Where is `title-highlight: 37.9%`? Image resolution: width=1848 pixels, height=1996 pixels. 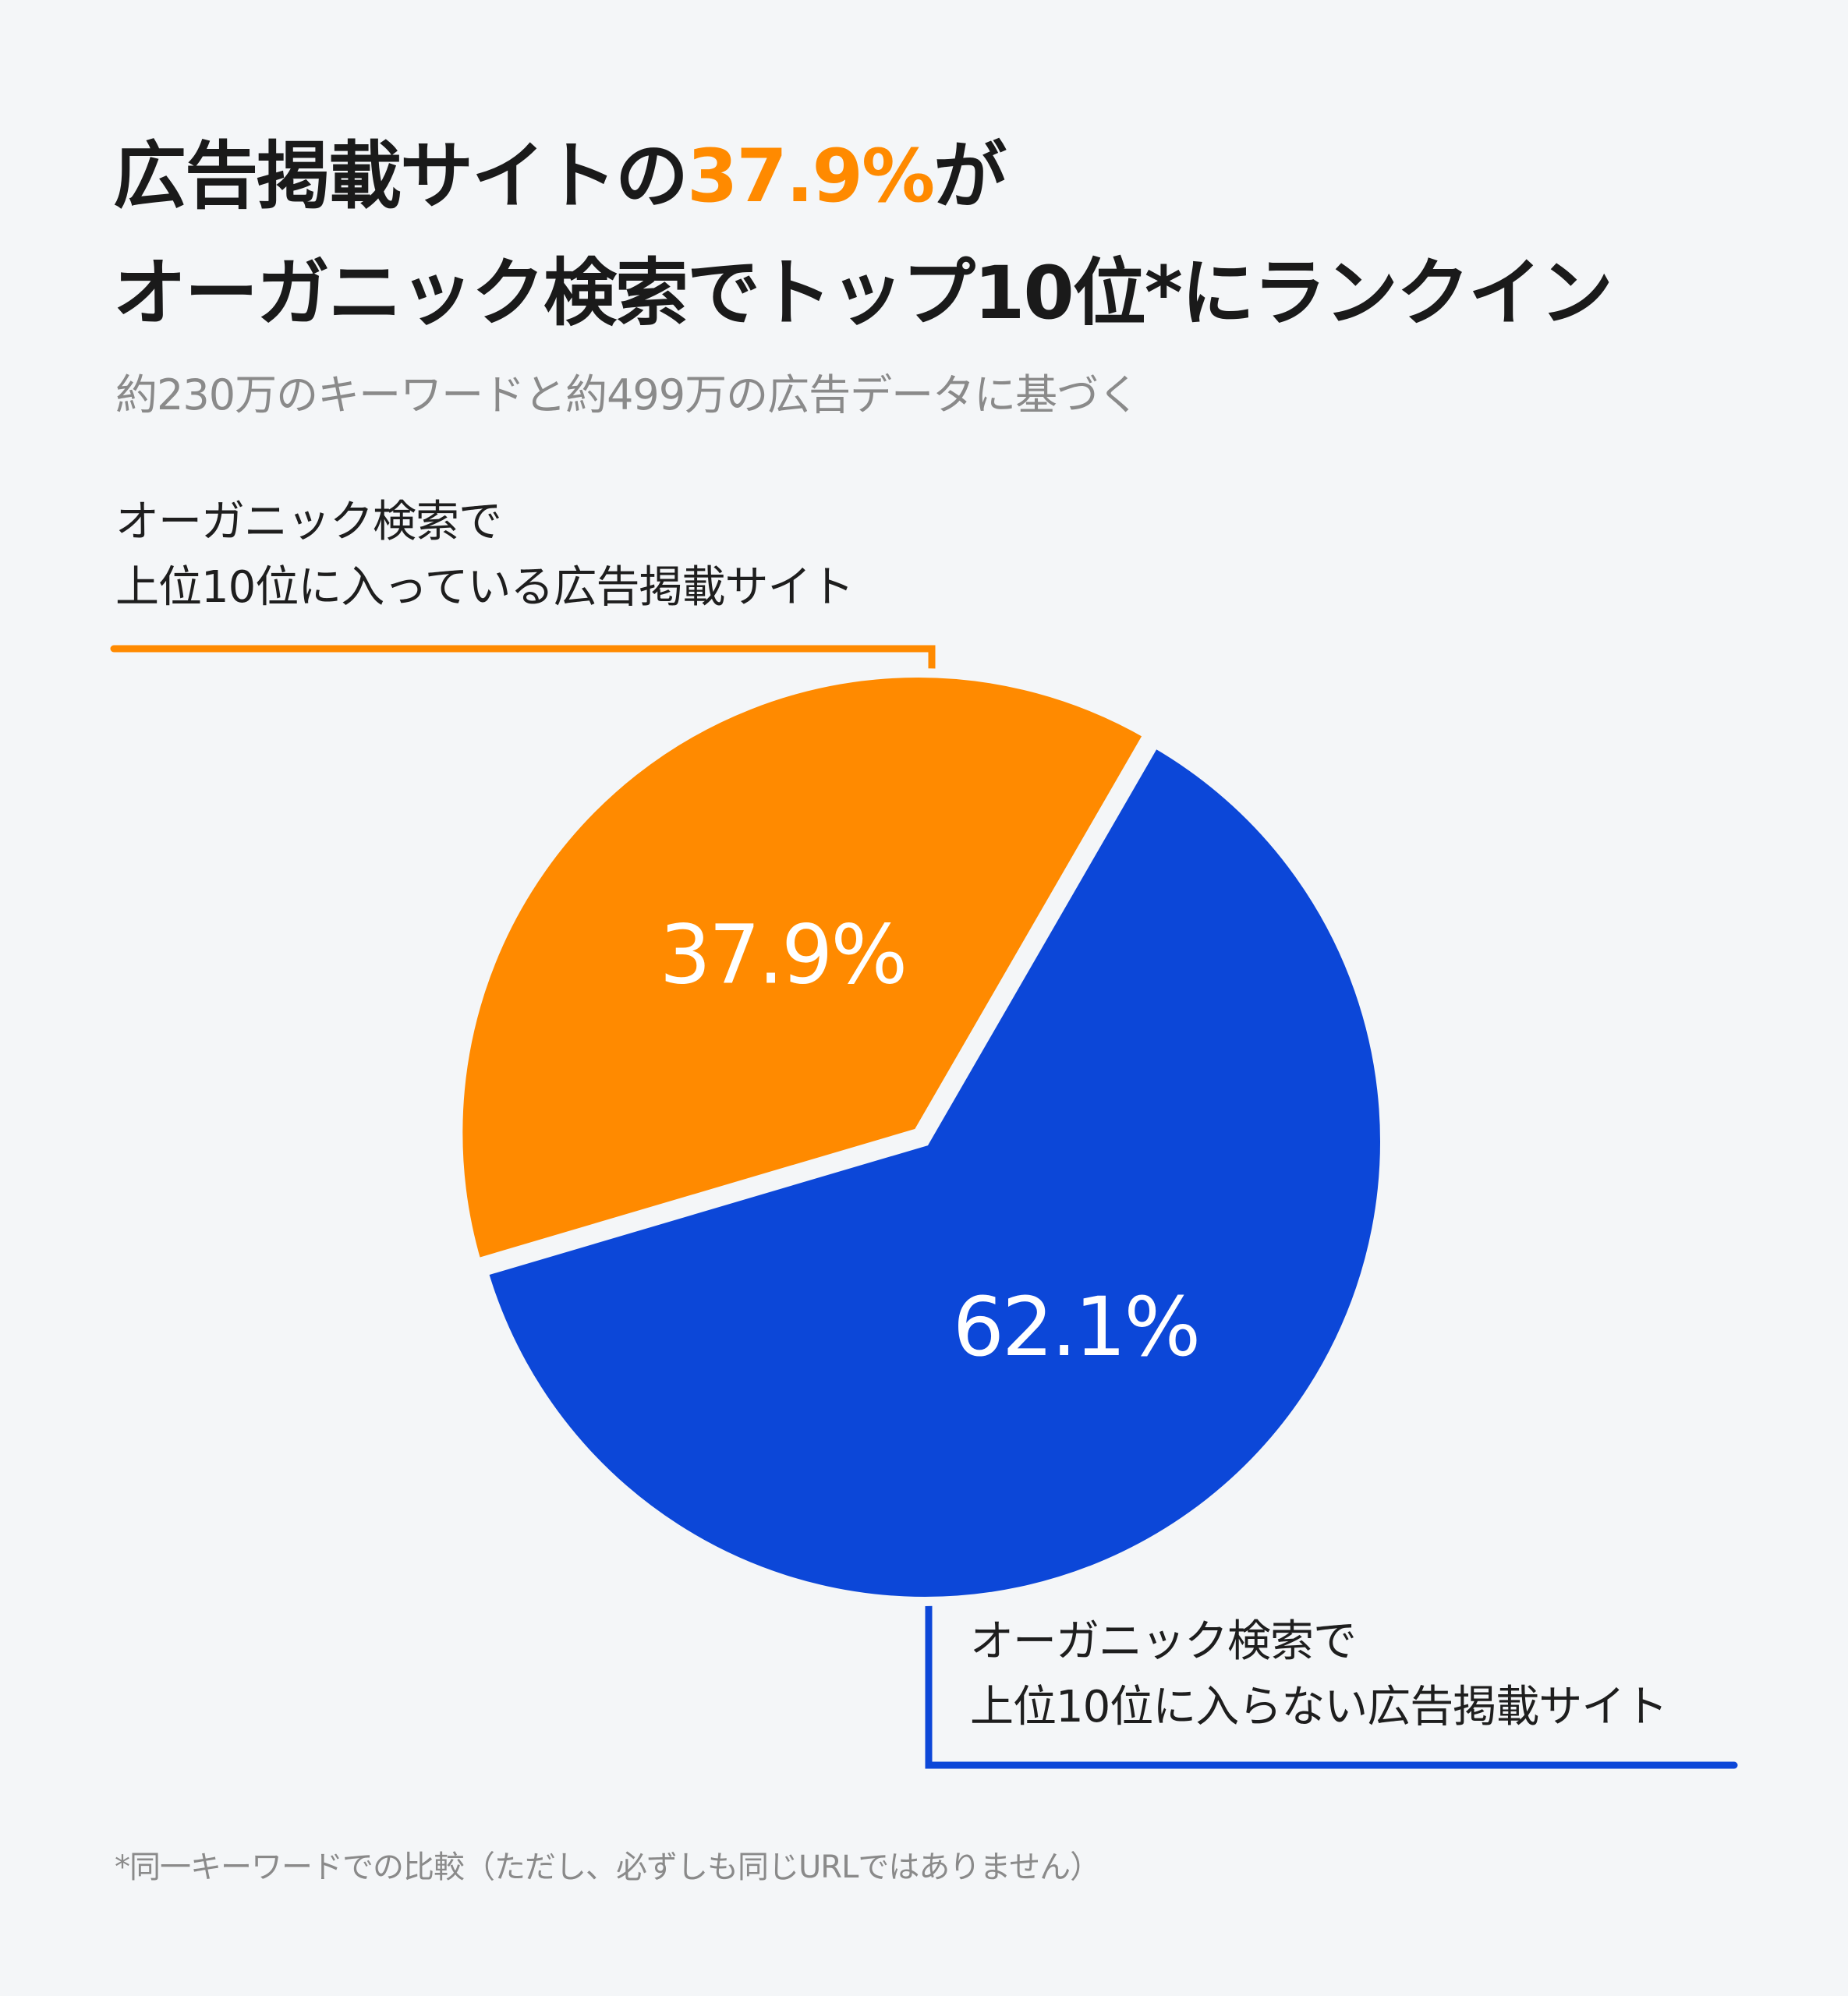 title-highlight: 37.9% is located at coordinates (811, 176).